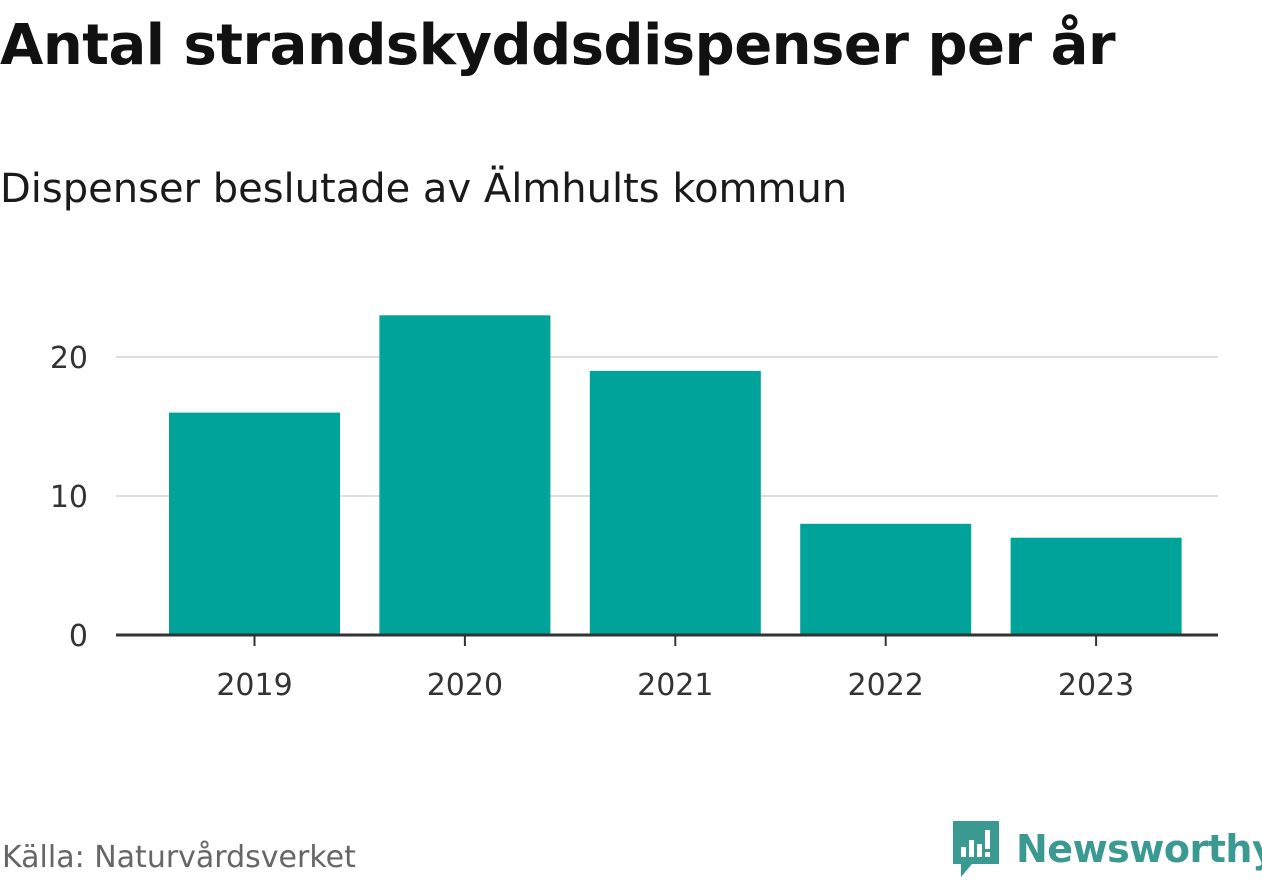 Image resolution: width=1262 pixels, height=880 pixels. I want to click on x-tick-label: 2021, so click(675, 685).